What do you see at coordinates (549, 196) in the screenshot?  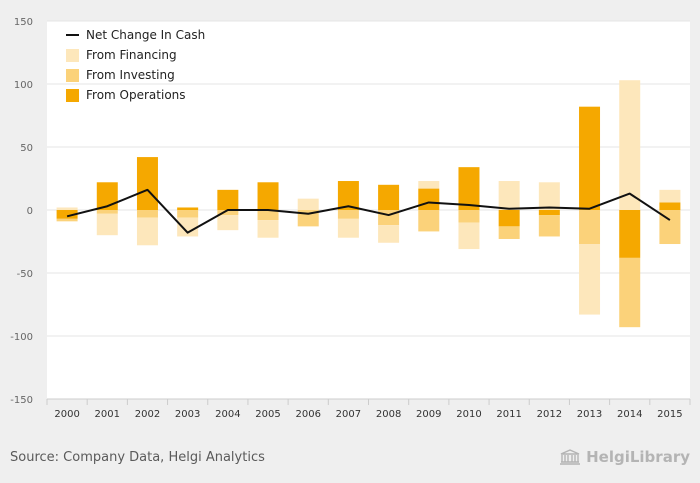 I see `bar-from-financing-2012` at bounding box center [549, 196].